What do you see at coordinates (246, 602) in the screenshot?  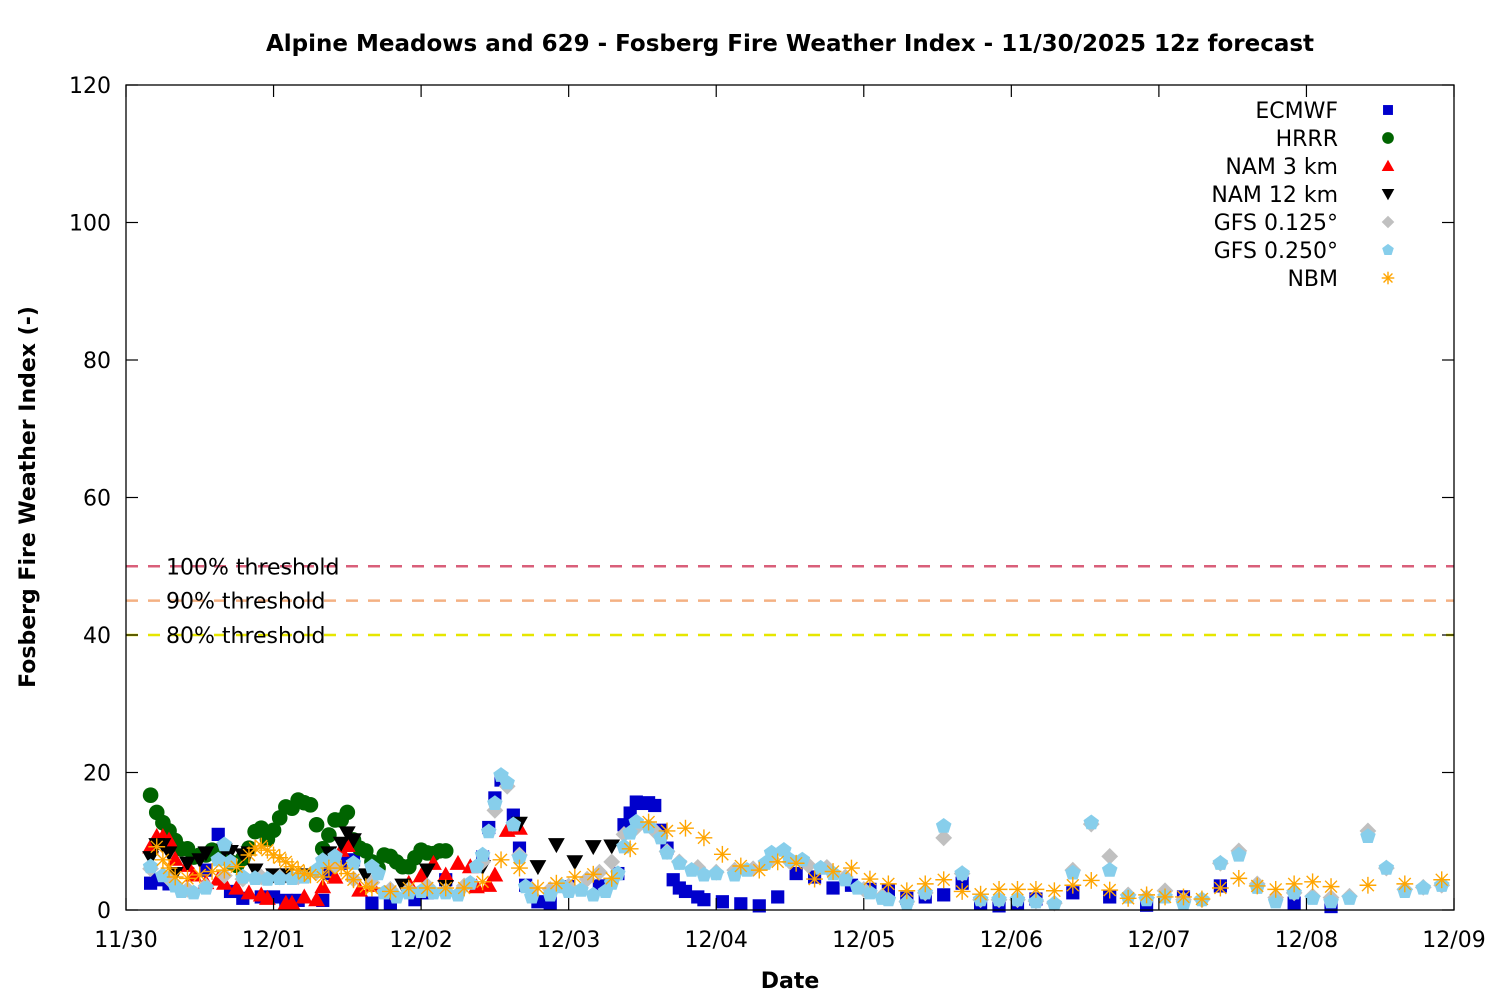 I see `threshold-label: 90% threshold` at bounding box center [246, 602].